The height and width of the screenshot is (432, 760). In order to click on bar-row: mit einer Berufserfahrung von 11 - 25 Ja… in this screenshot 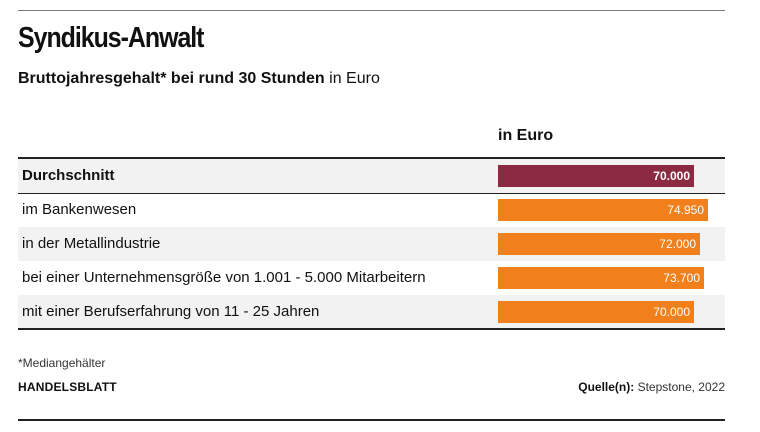, I will do `click(371, 312)`.